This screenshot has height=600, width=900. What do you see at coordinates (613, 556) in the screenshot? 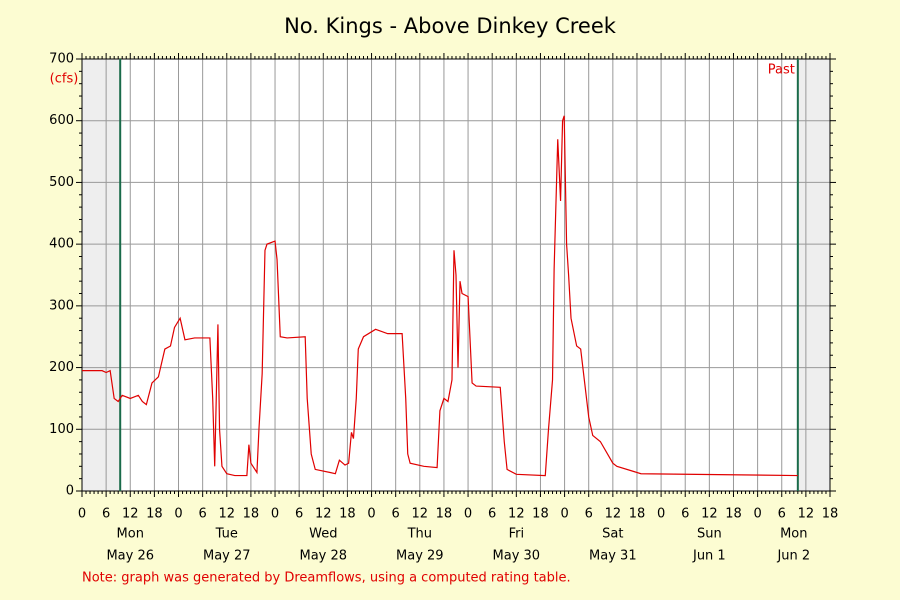
I see `date-label: May 31` at bounding box center [613, 556].